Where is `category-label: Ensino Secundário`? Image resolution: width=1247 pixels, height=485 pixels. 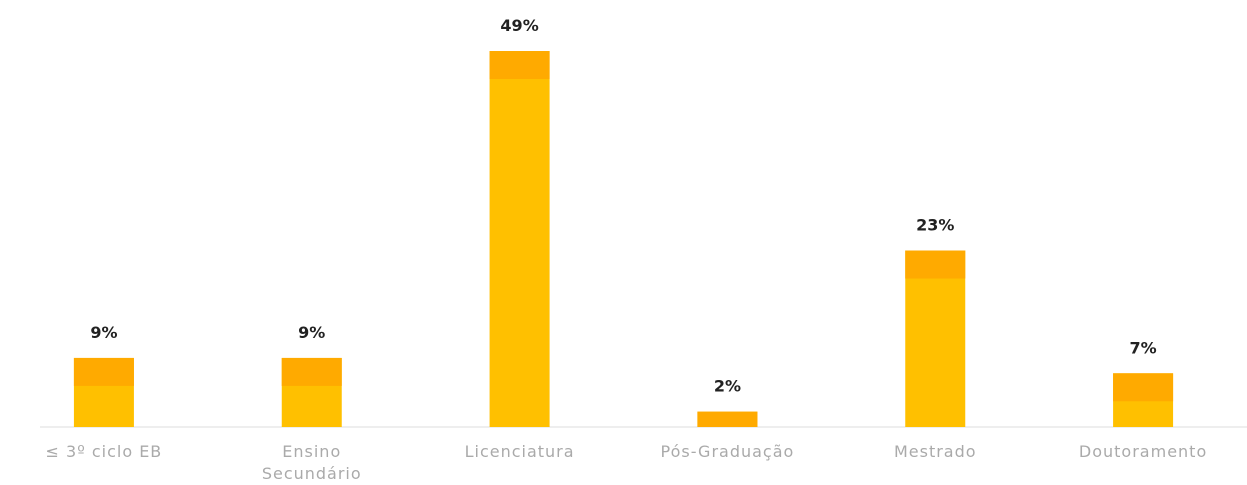
category-label: Ensino Secundário is located at coordinates (311, 462).